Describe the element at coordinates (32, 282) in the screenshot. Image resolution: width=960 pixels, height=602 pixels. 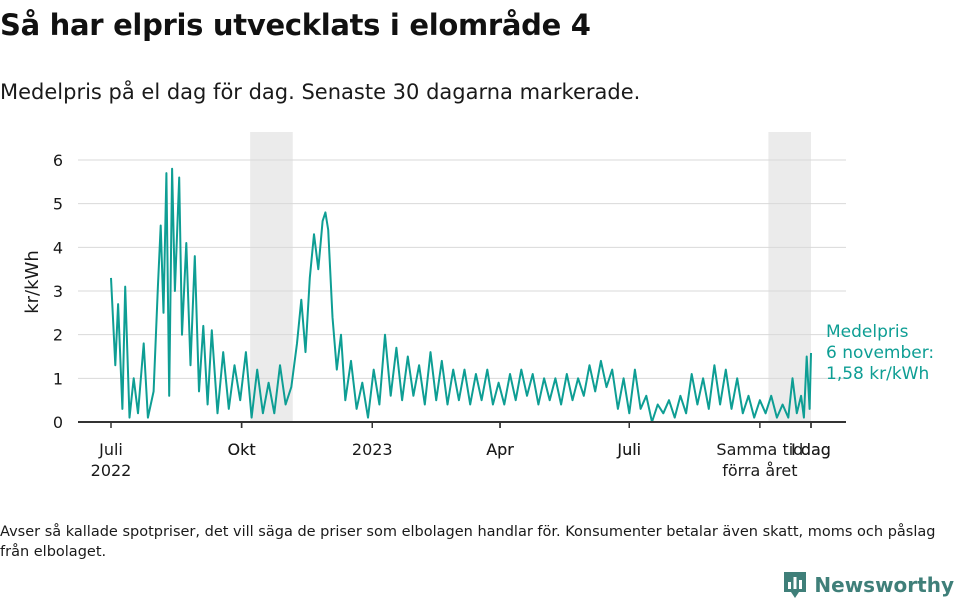
I see `y-axis-label: kr/kWh` at that location.